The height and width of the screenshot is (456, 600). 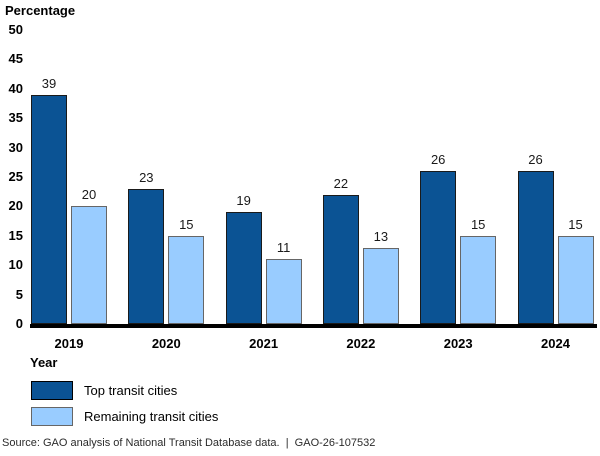 What do you see at coordinates (478, 279) in the screenshot?
I see `bar-2023-remaining-transit` at bounding box center [478, 279].